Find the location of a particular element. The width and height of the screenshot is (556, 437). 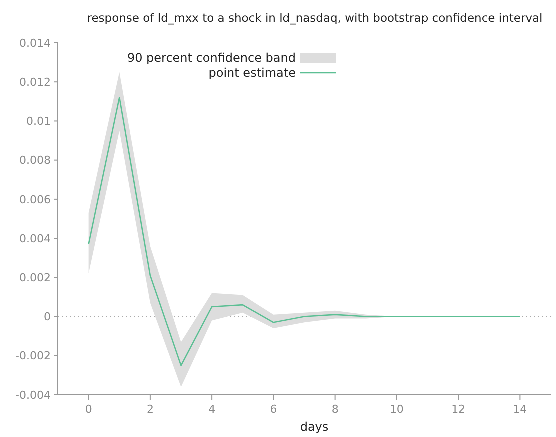

y-tick-label: -0.002 is located at coordinates (33, 356).